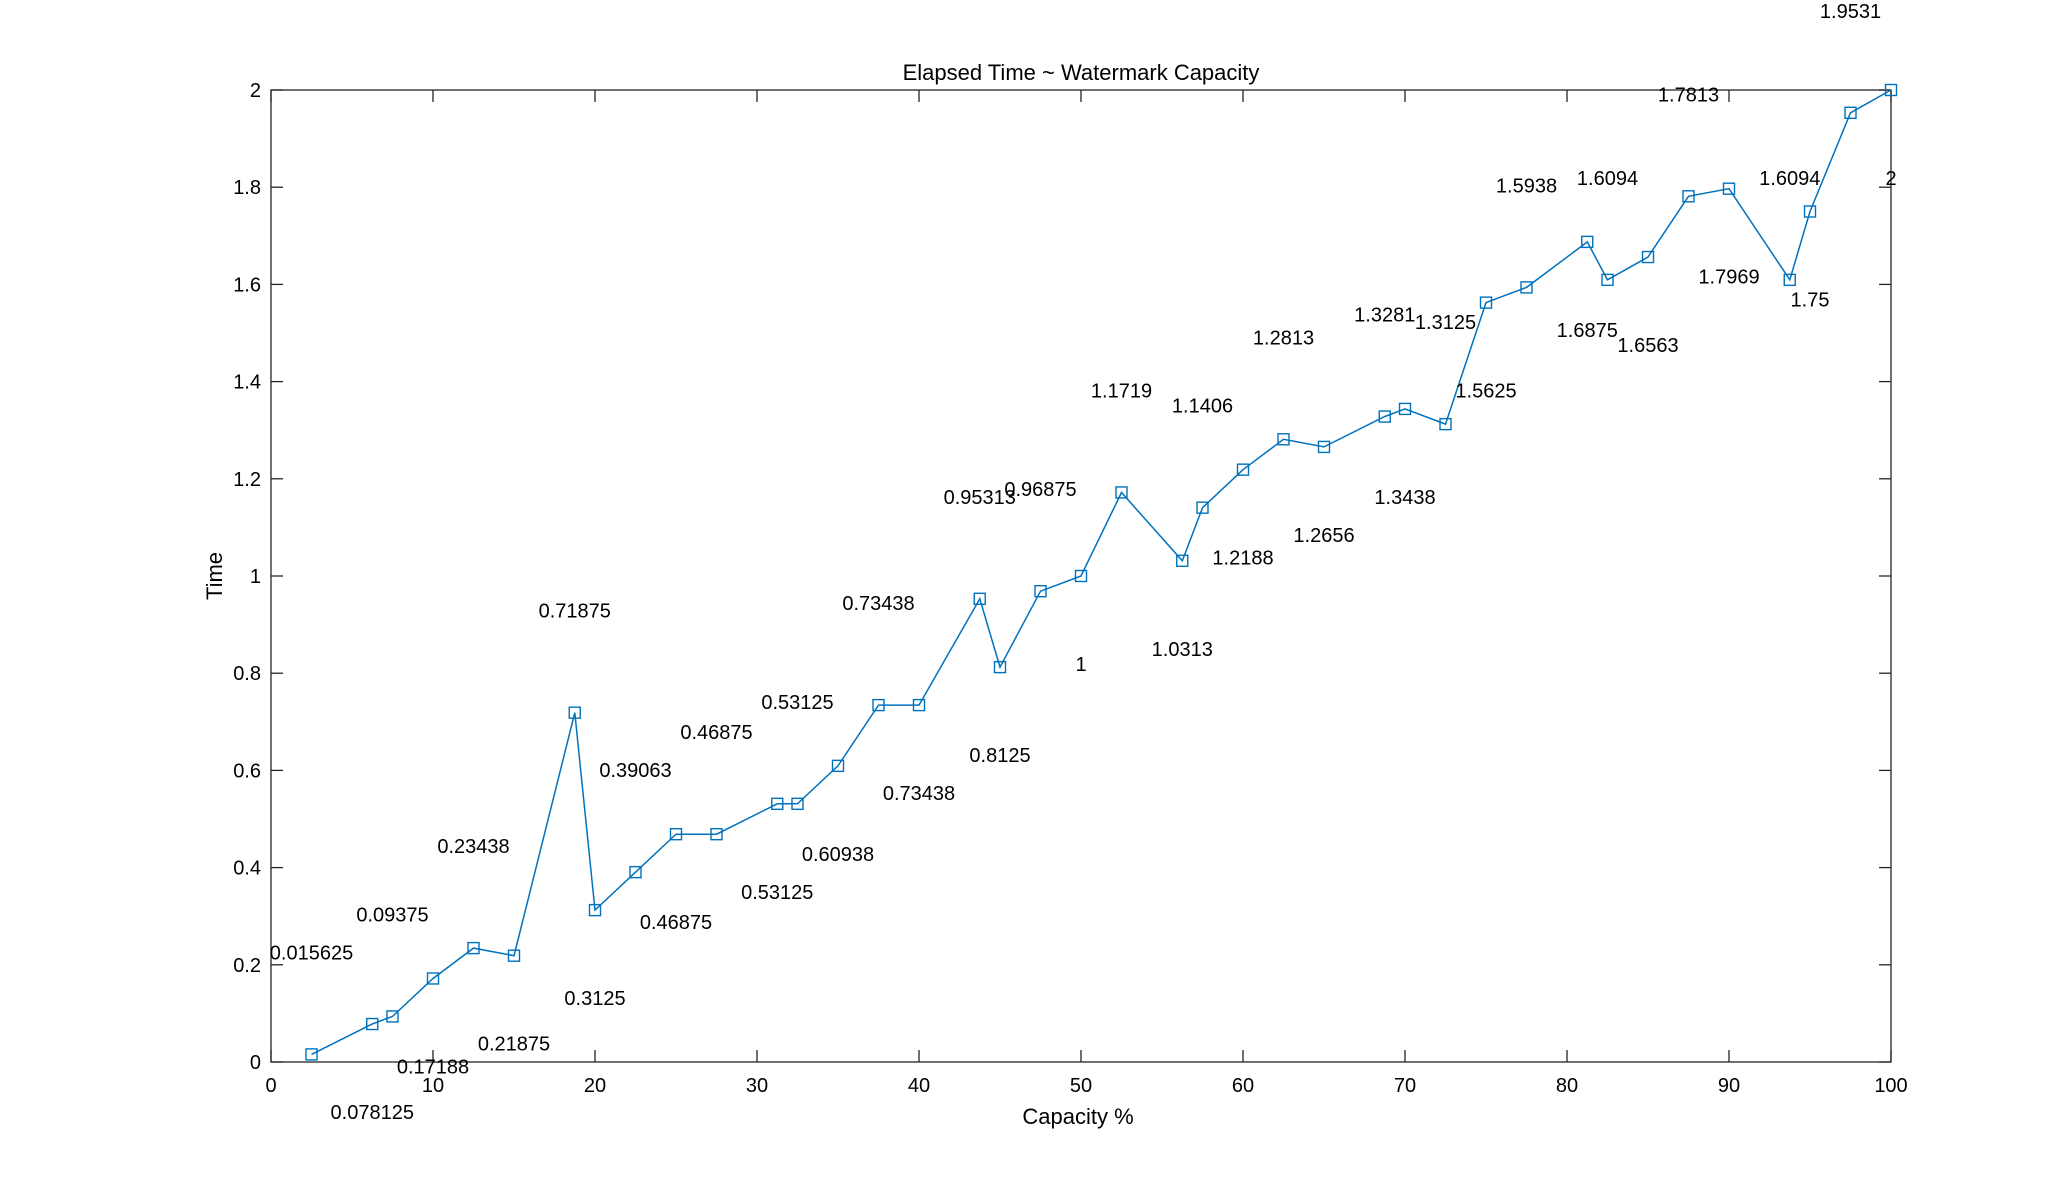 This screenshot has width=2067, height=1181. Describe the element at coordinates (1485, 392) in the screenshot. I see `data-label: 1.5625` at that location.